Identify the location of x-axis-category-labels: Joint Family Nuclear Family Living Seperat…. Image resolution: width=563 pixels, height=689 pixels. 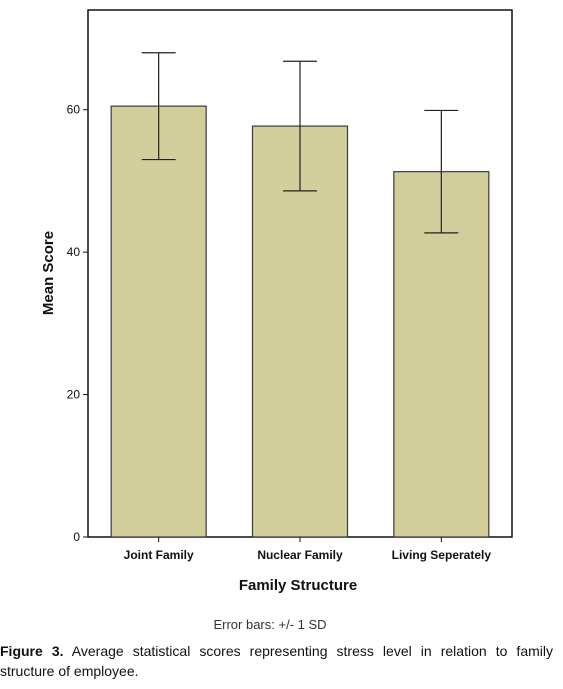
(308, 549).